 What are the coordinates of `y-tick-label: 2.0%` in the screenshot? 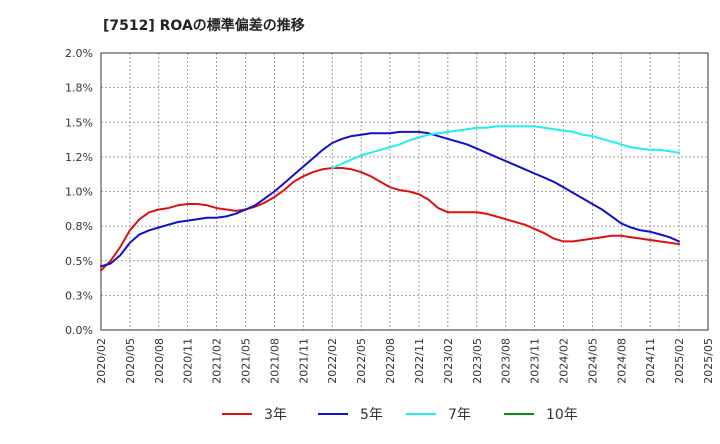 It's located at (79, 53).